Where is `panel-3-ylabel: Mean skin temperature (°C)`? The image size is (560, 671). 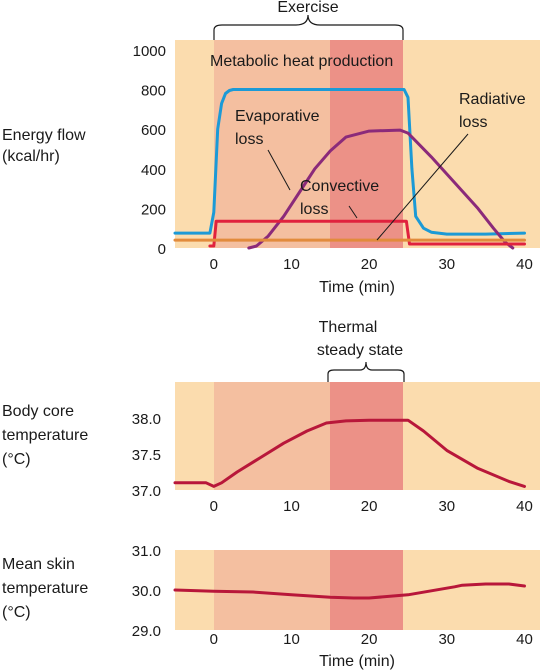 panel-3-ylabel: Mean skin temperature (°C) is located at coordinates (45, 588).